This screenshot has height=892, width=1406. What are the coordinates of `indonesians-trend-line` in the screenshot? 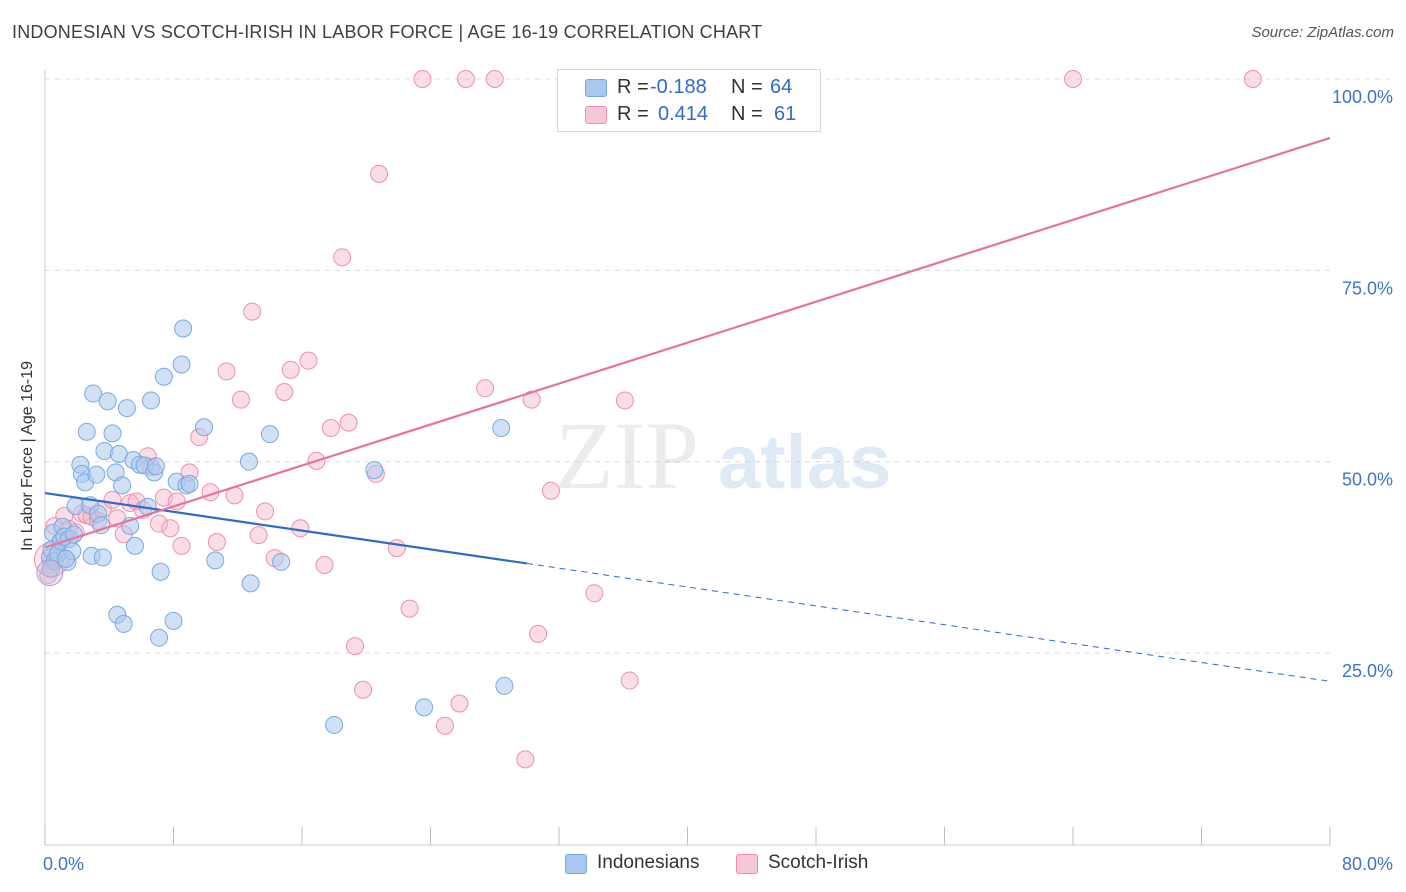 It's located at (286, 528).